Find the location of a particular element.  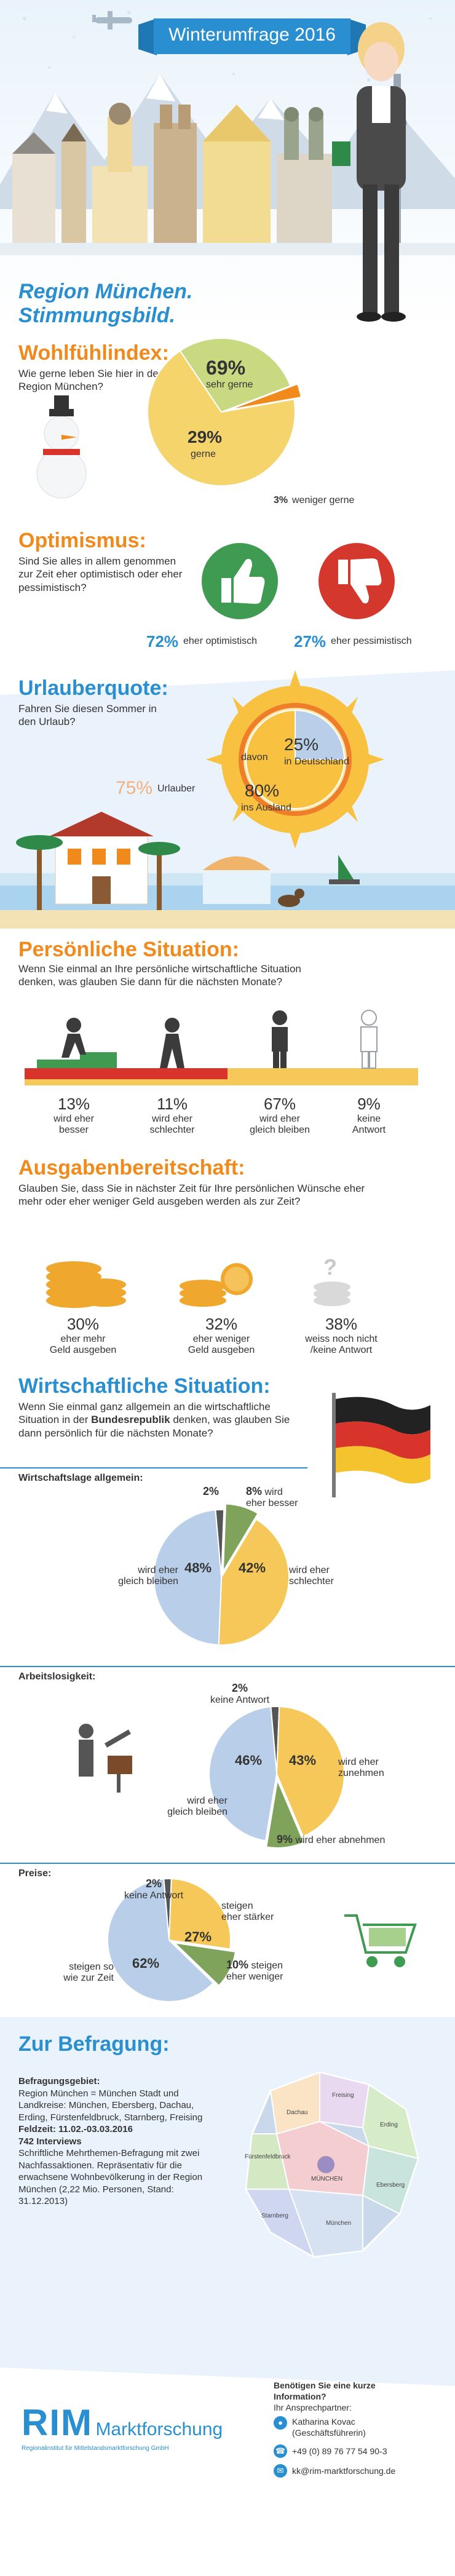

dog-icon is located at coordinates (291, 898).